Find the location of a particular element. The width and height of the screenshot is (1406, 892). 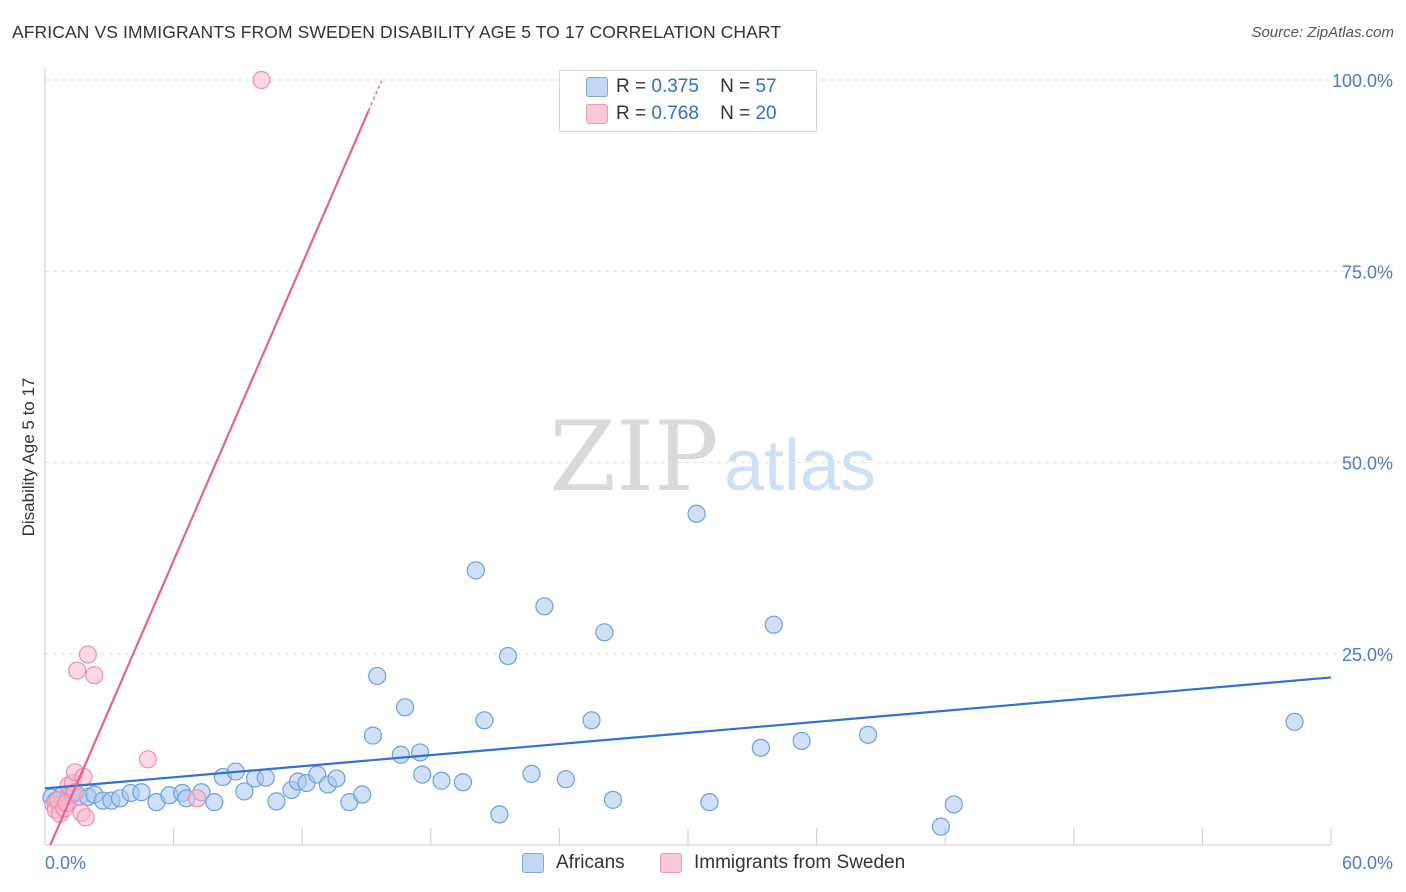

sweden-points is located at coordinates (157, 448).